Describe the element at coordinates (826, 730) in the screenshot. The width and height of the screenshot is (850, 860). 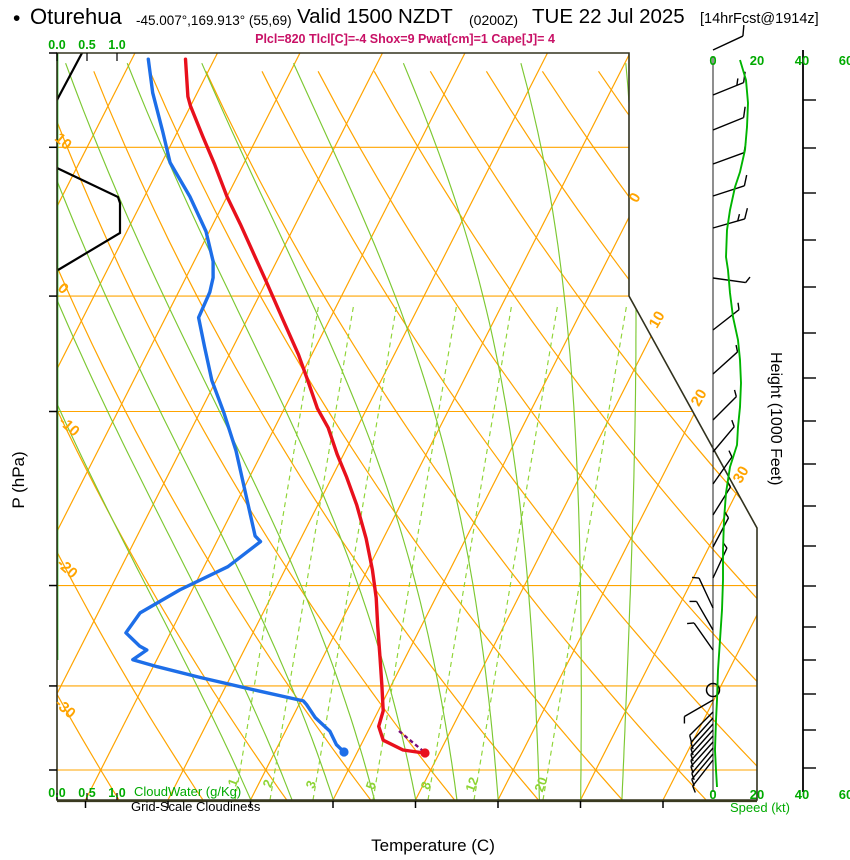
I see `height-tick-label: 2` at that location.